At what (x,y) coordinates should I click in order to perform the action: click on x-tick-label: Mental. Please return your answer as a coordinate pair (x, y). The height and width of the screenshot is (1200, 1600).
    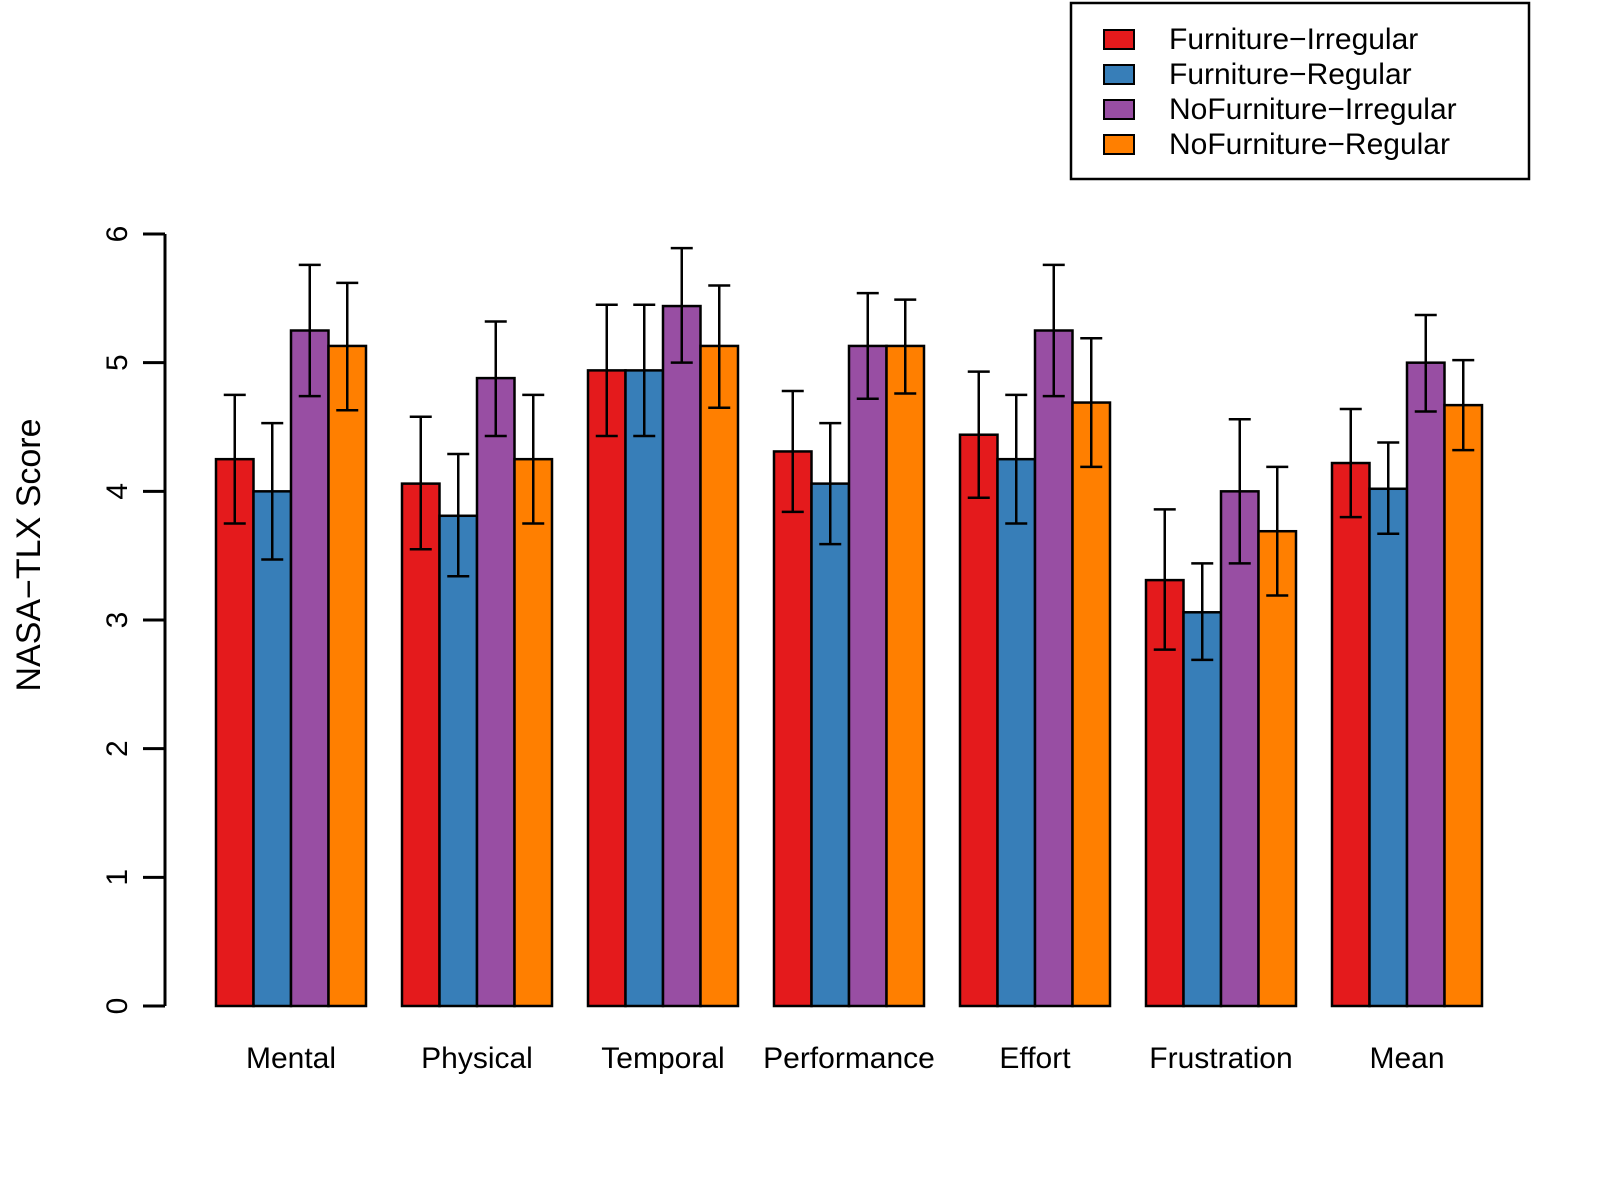
    Looking at the image, I should click on (291, 1058).